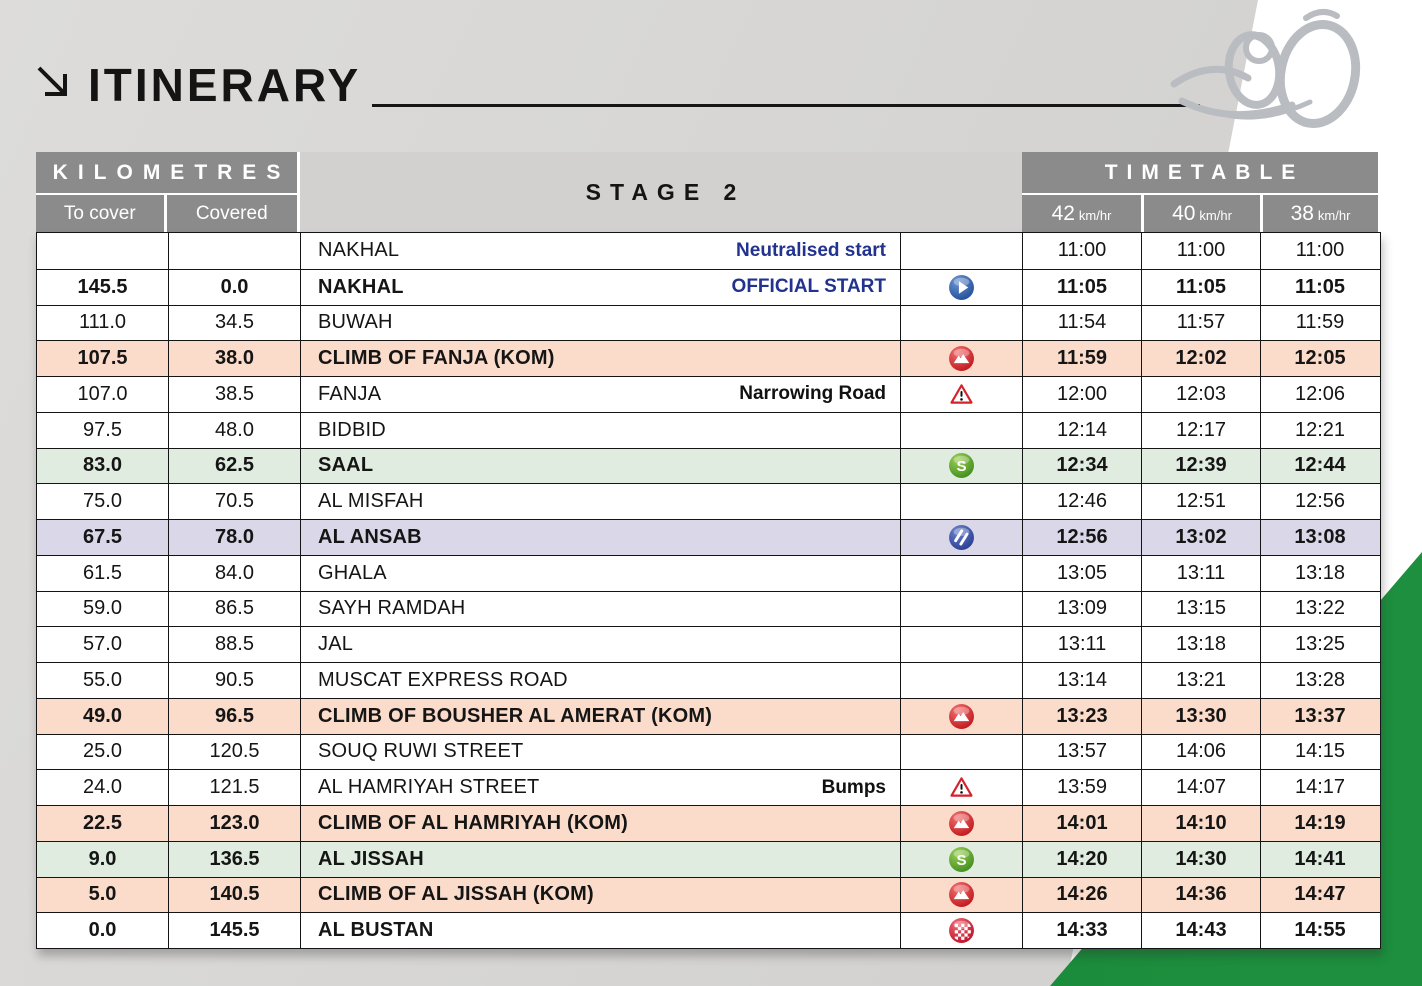 The height and width of the screenshot is (986, 1422). What do you see at coordinates (1082, 787) in the screenshot?
I see `time-cell: 13:59` at bounding box center [1082, 787].